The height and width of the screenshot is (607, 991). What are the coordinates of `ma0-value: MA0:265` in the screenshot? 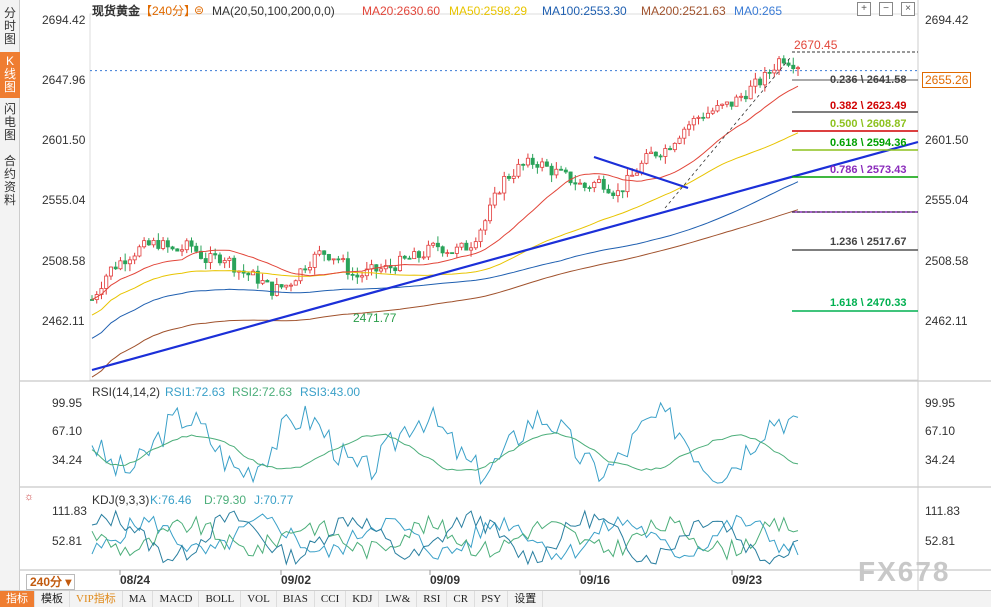 It's located at (758, 11).